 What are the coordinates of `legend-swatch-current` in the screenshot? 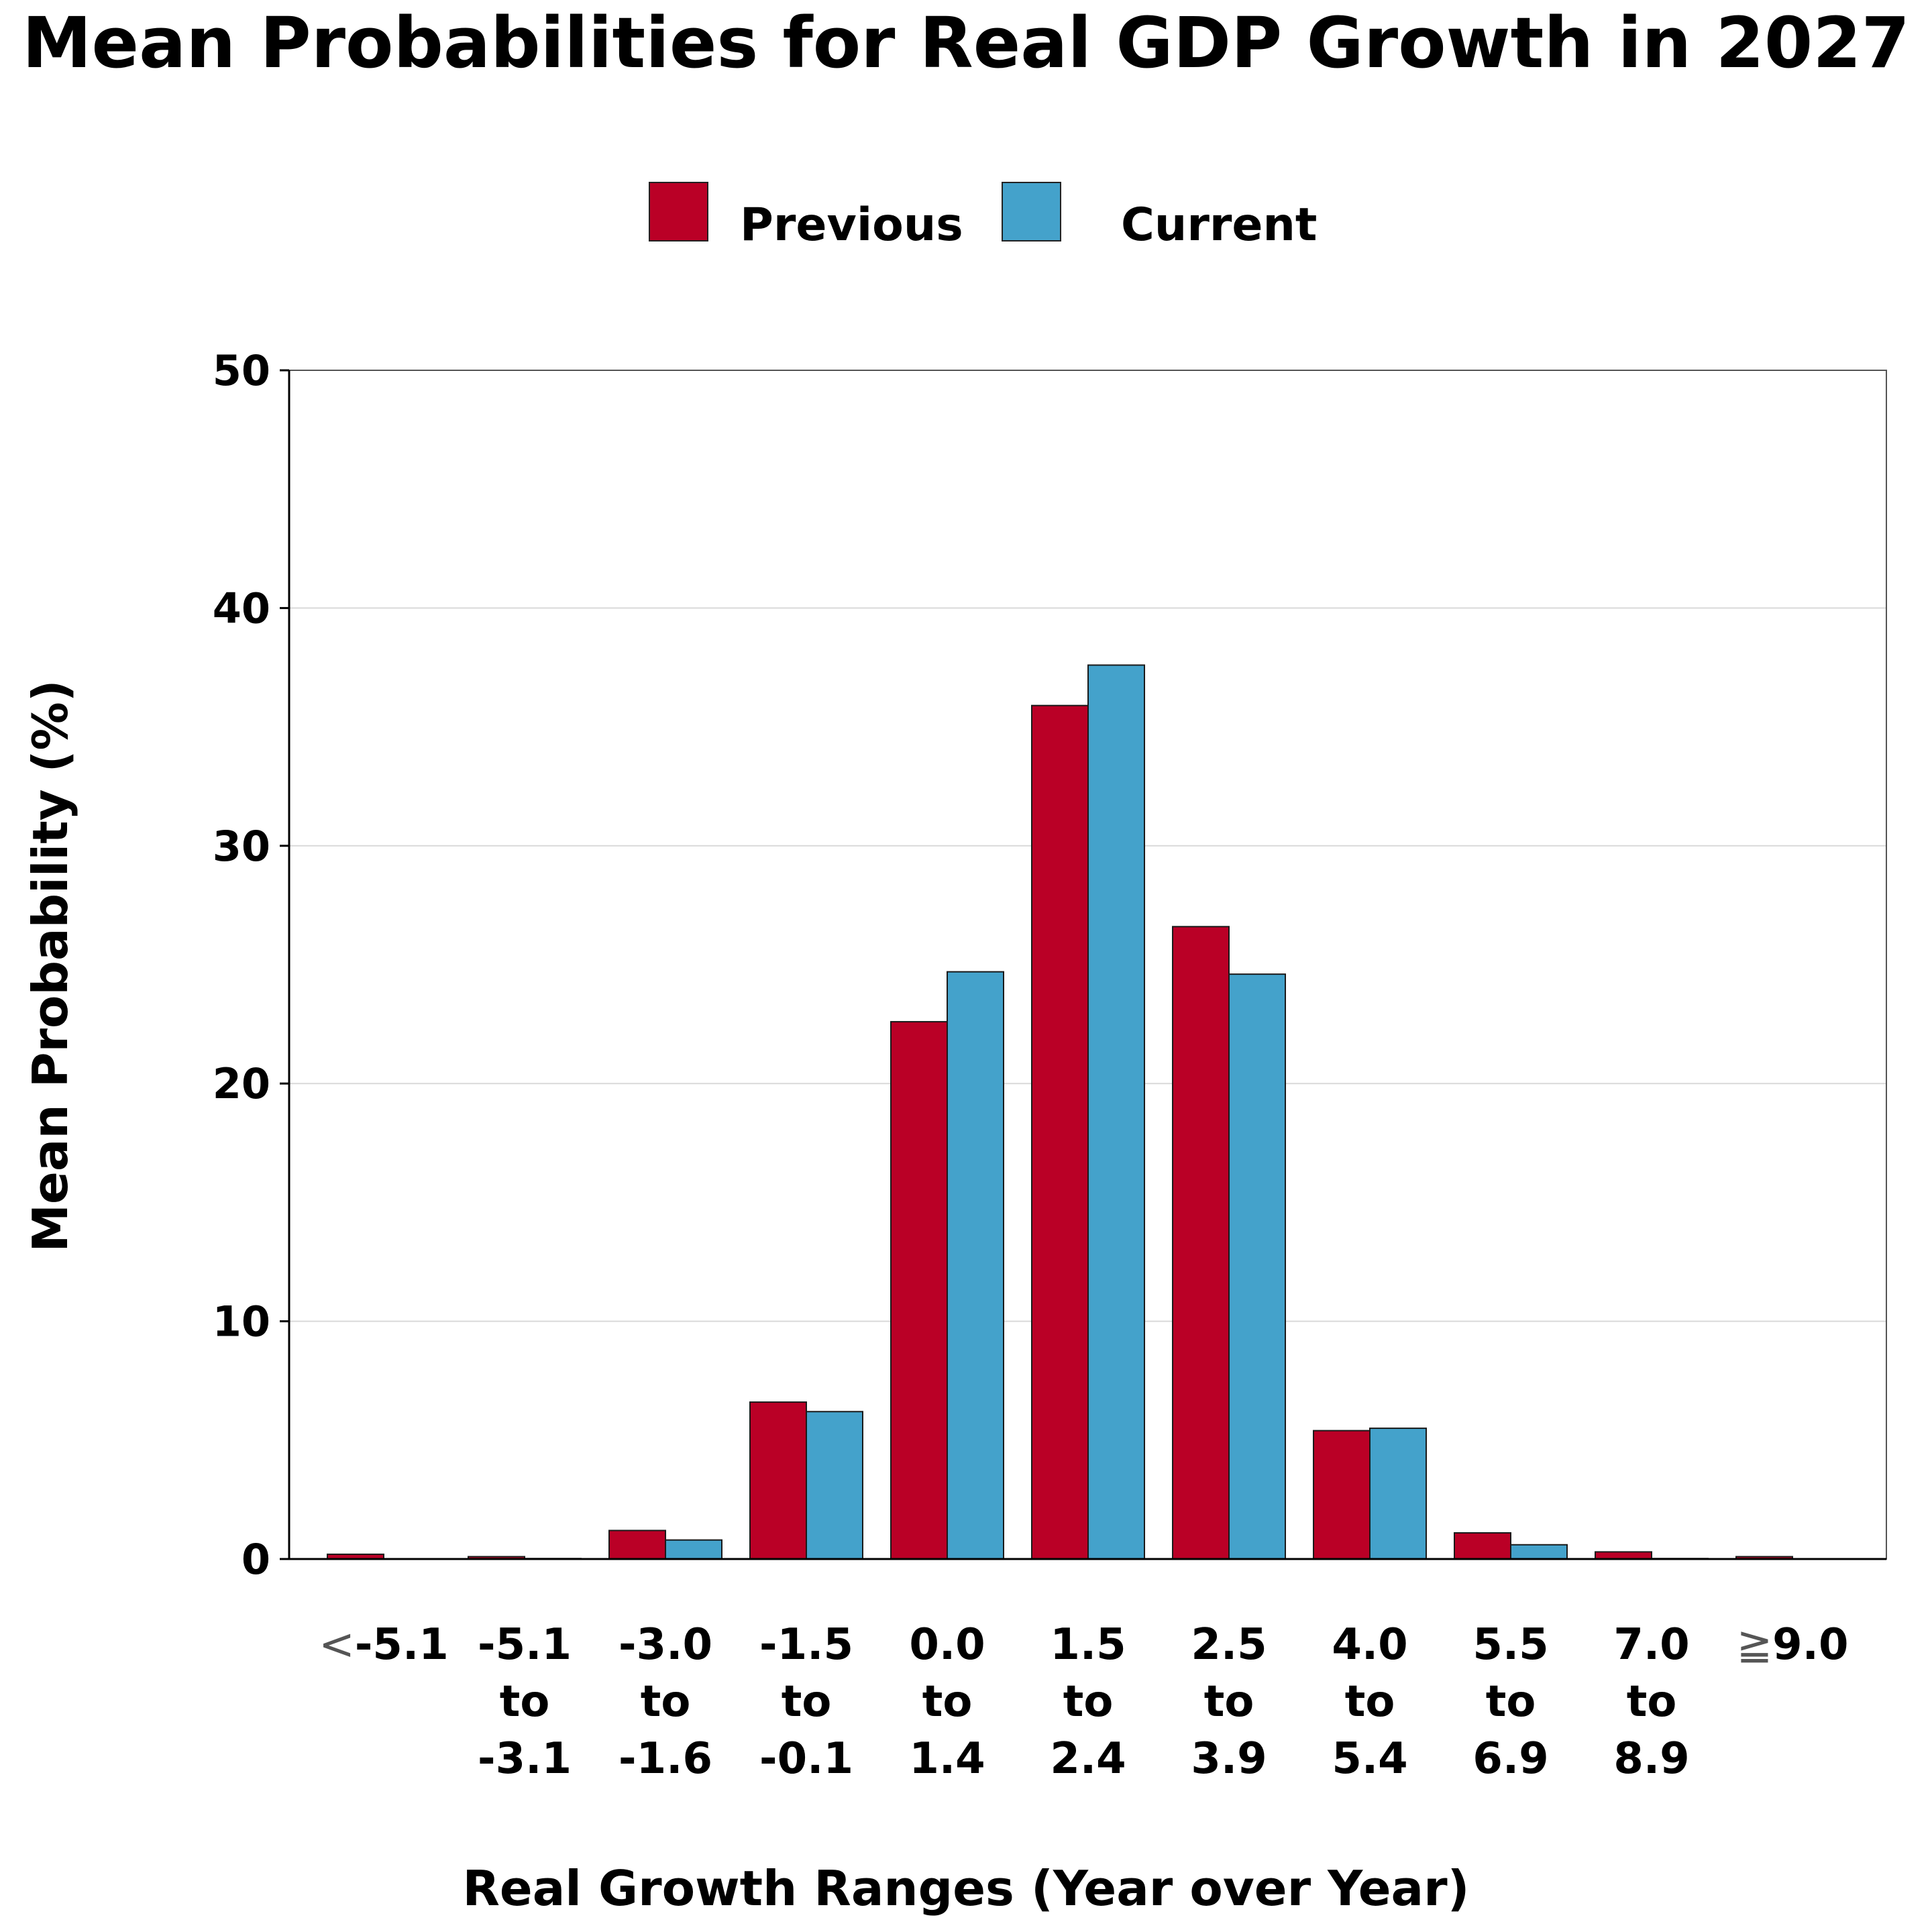 It's located at (1031, 211).